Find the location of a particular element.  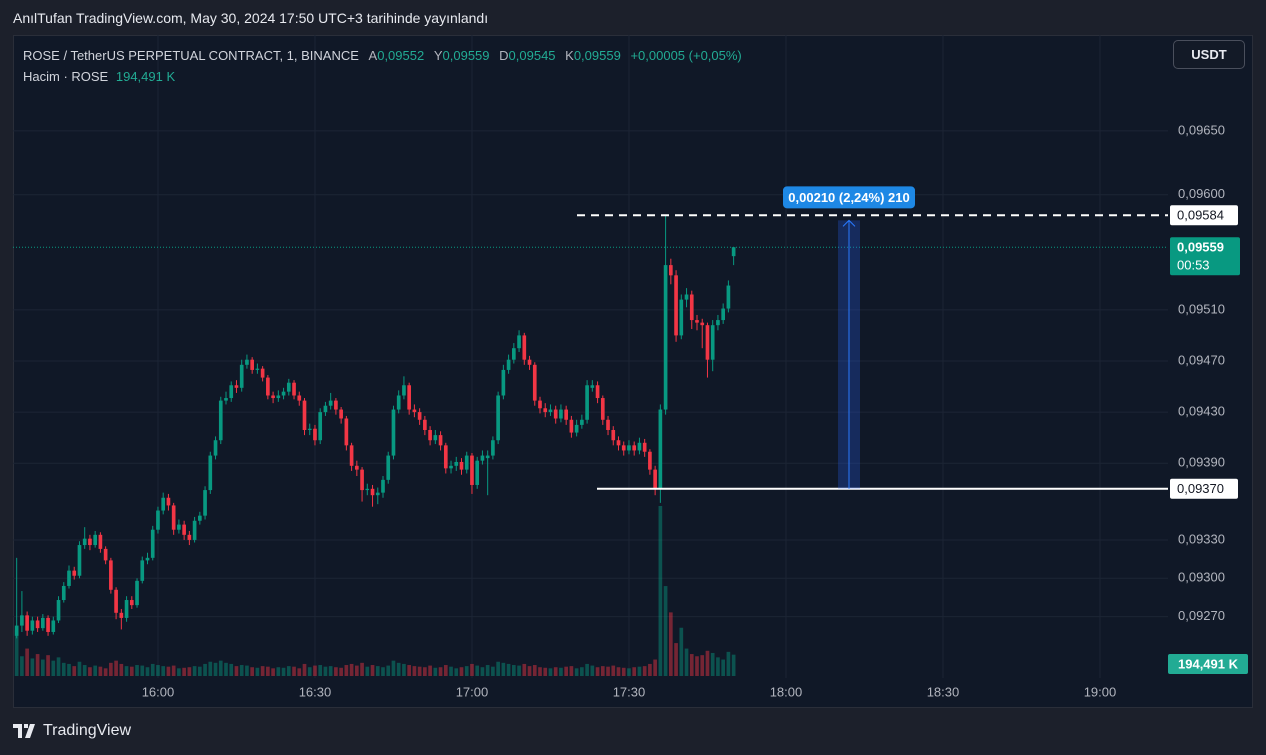

currency-button: USDT is located at coordinates (1209, 54).